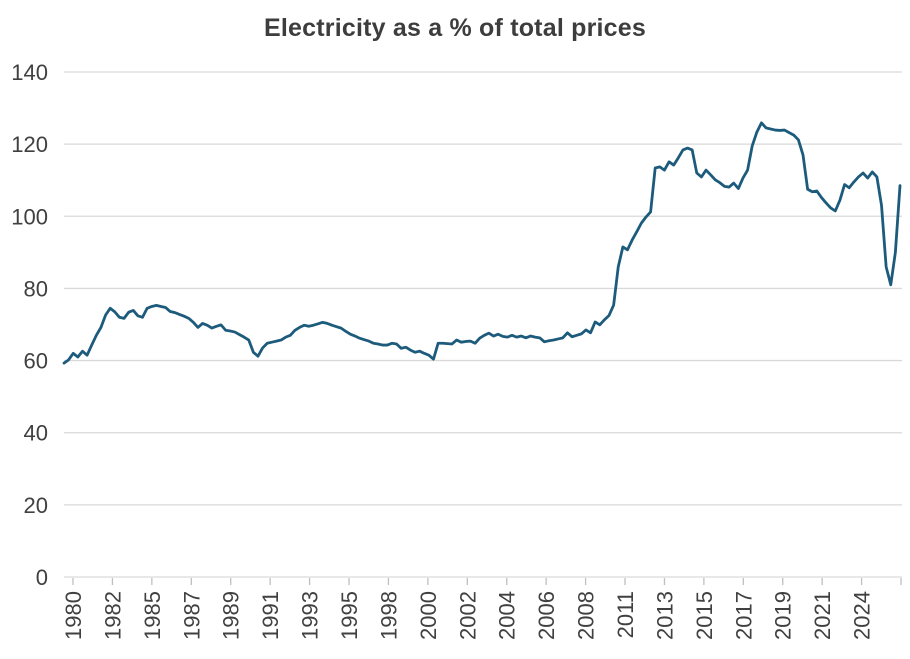 The width and height of the screenshot is (910, 659). What do you see at coordinates (231, 615) in the screenshot?
I see `x-axis-label: 1989` at bounding box center [231, 615].